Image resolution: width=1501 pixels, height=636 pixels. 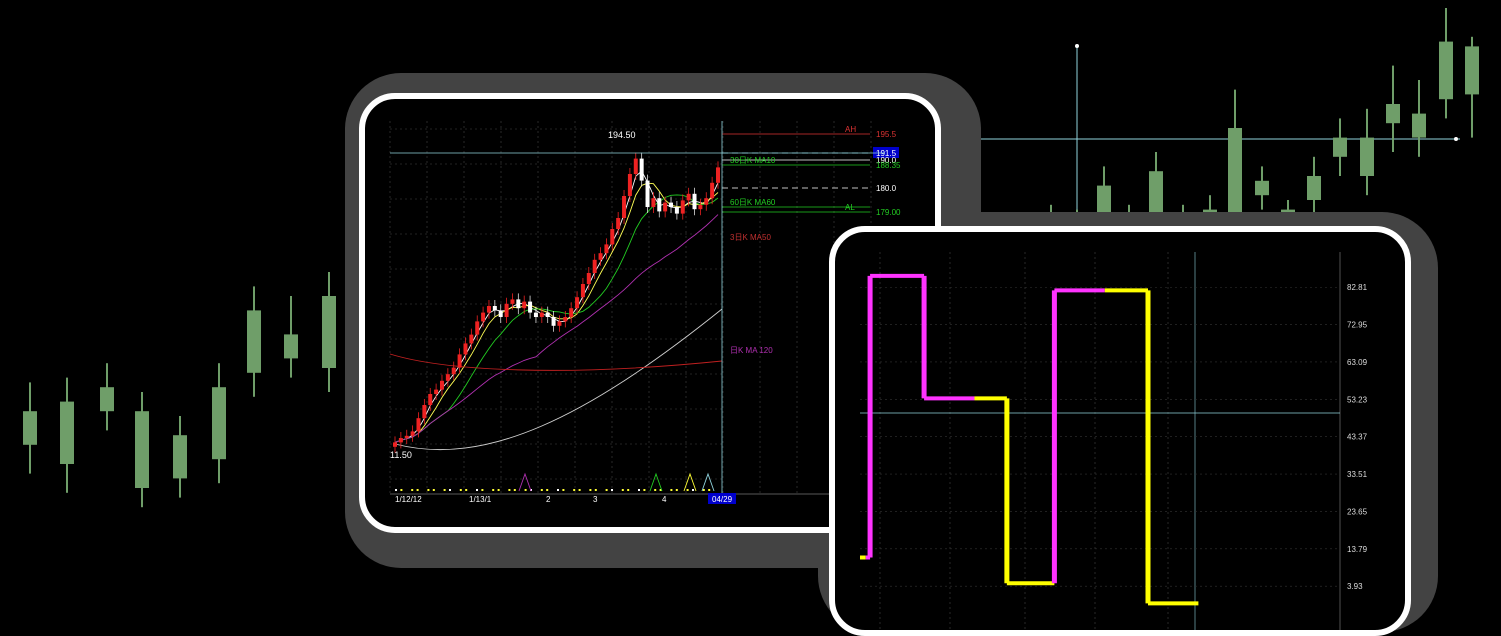 What do you see at coordinates (1029, 439) in the screenshot?
I see `oscillator-line` at bounding box center [1029, 439].